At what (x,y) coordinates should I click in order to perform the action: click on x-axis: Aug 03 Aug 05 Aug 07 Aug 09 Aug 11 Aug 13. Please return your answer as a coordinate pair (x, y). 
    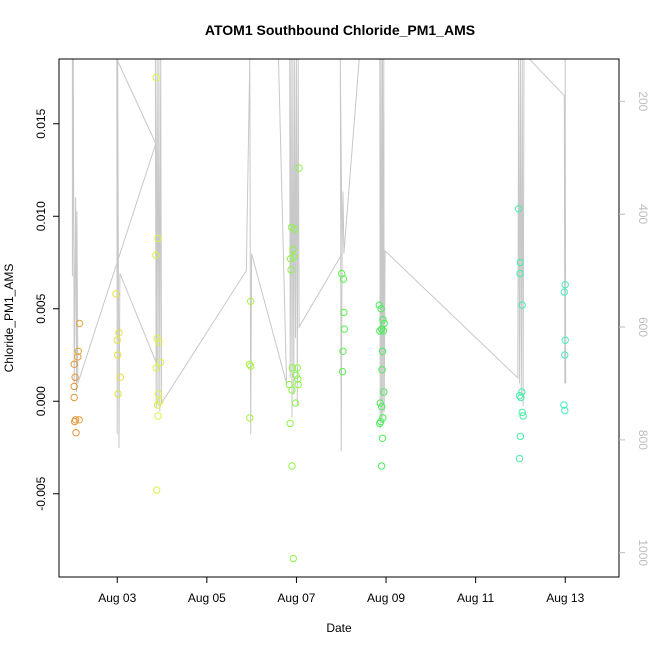
    Looking at the image, I should click on (341, 591).